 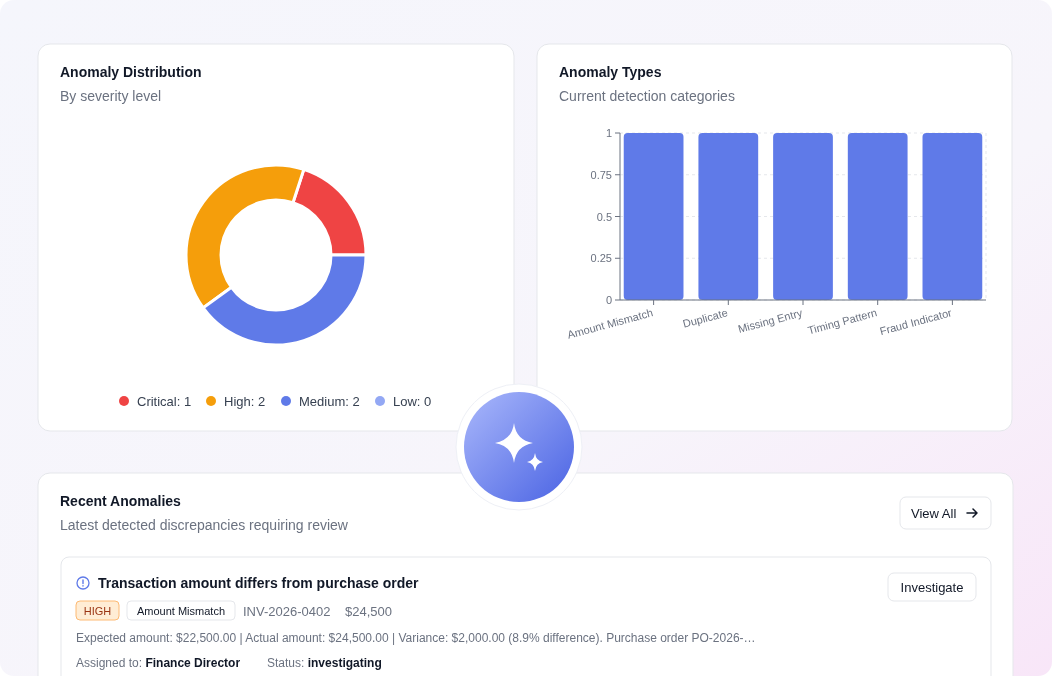 I want to click on legend-label: Low: 0, so click(x=412, y=401).